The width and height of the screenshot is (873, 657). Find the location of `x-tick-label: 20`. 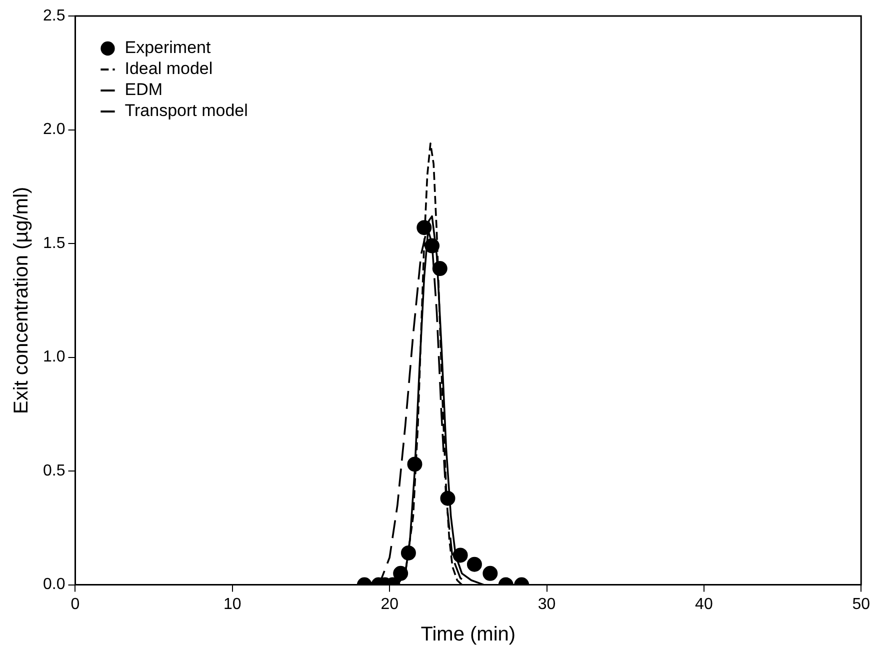

x-tick-label: 20 is located at coordinates (389, 604).